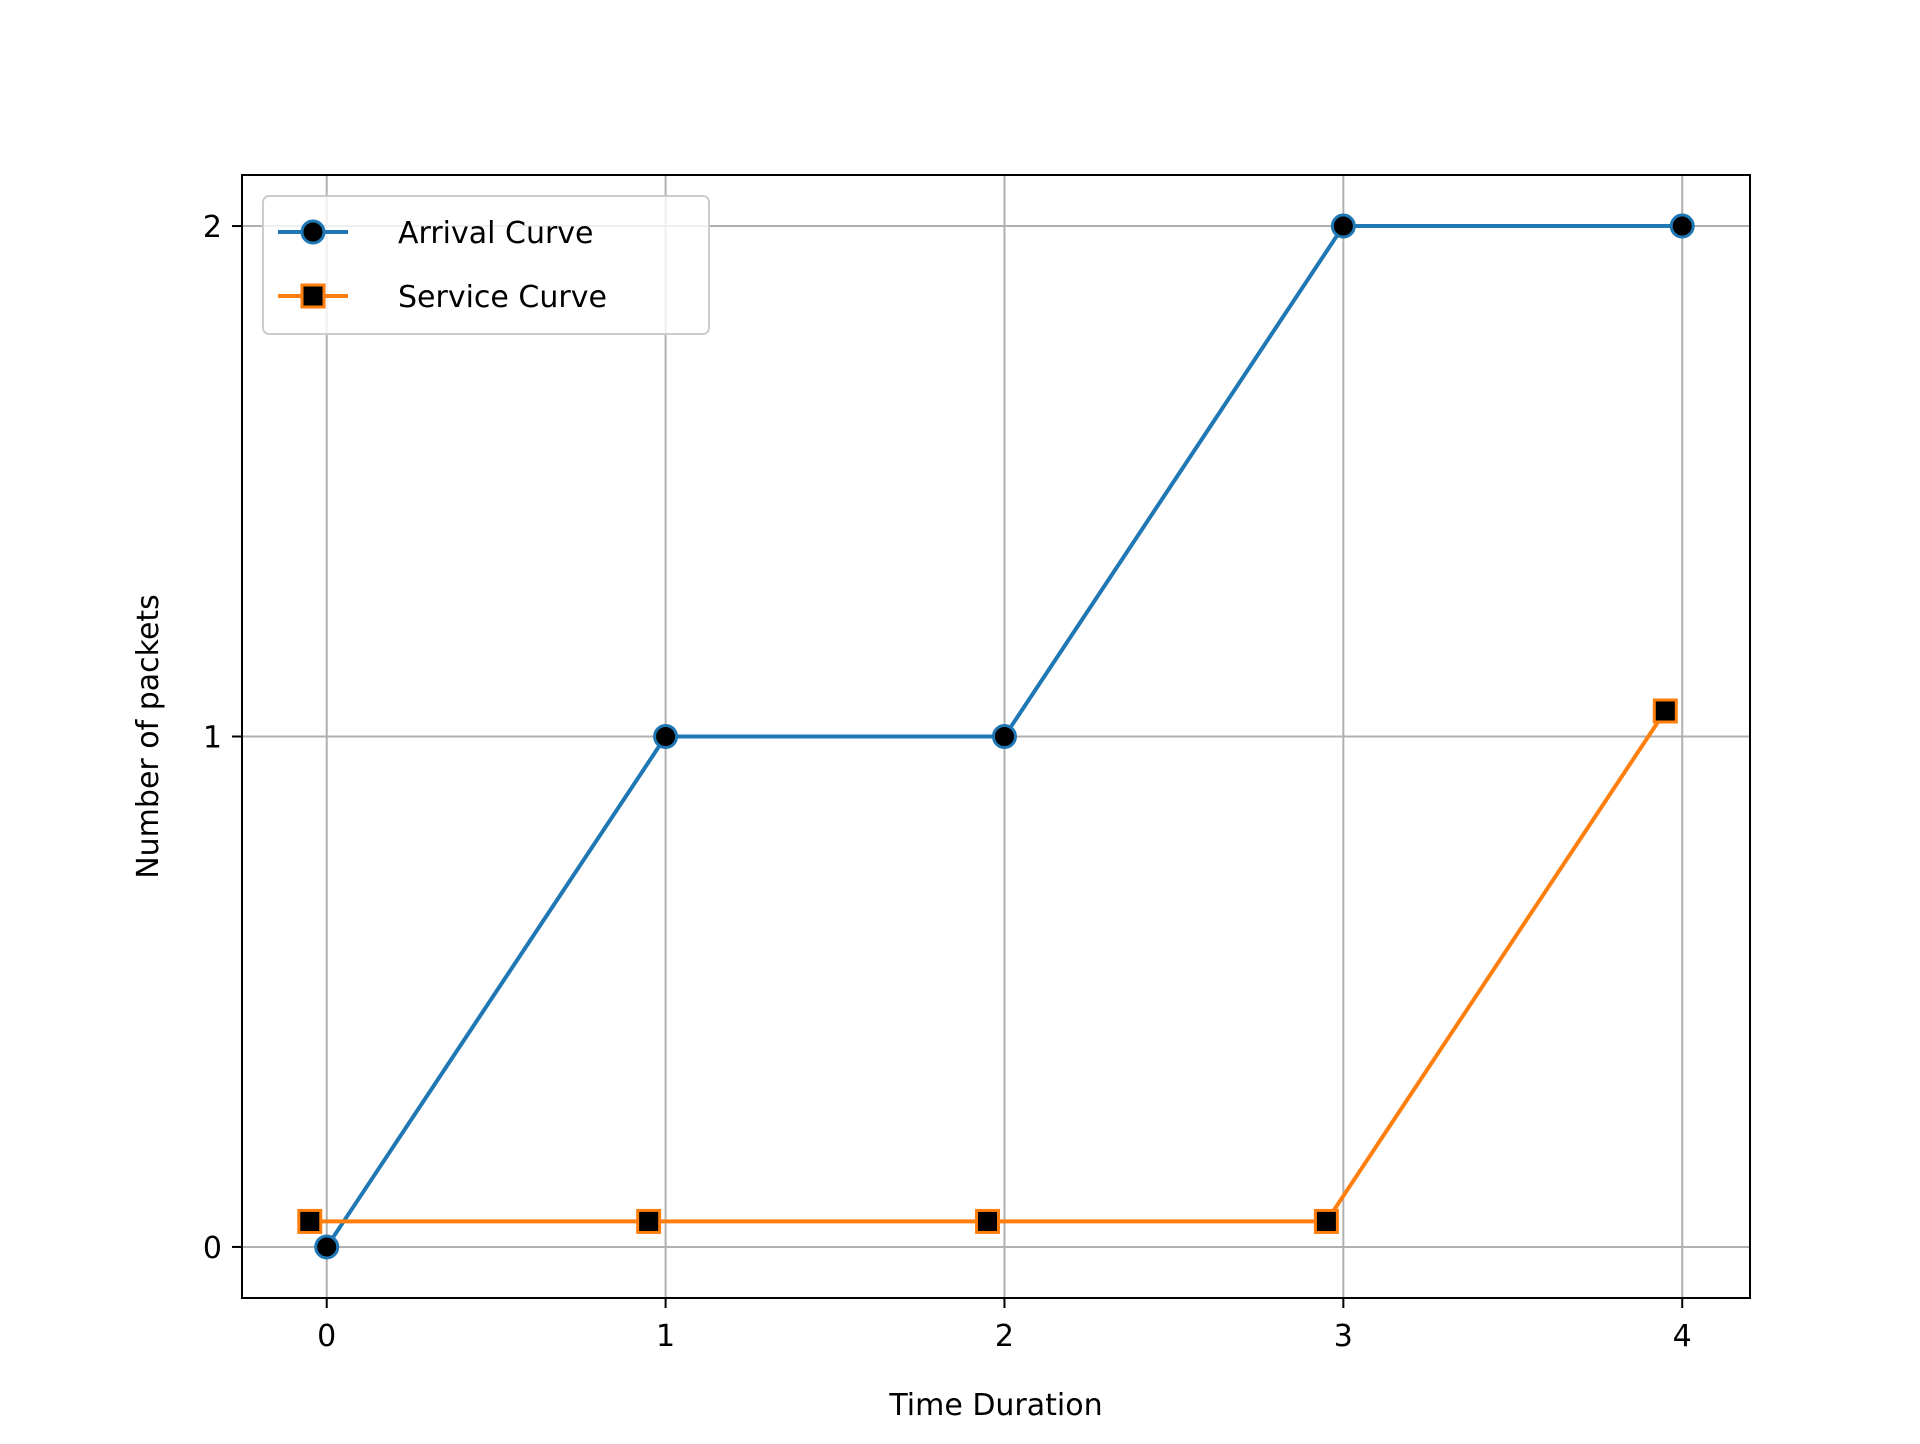 The width and height of the screenshot is (1920, 1444). I want to click on y-tick-label: 1, so click(212, 738).